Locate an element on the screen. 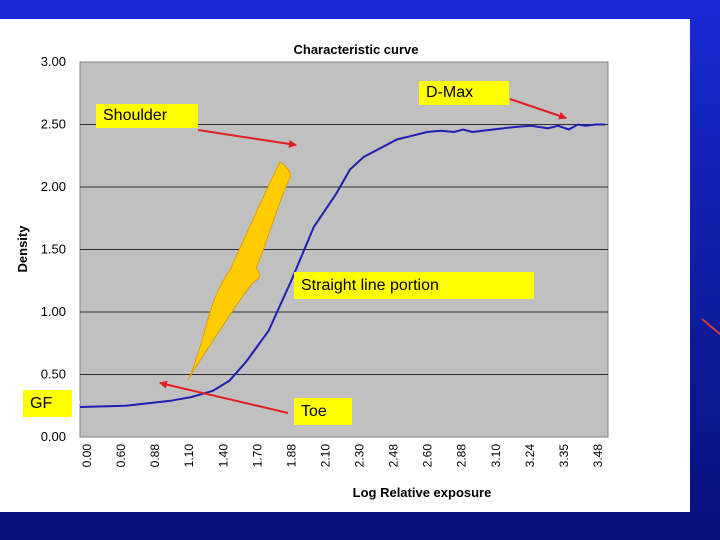 This screenshot has width=720, height=540. x-tick-label: 0.88 is located at coordinates (155, 456).